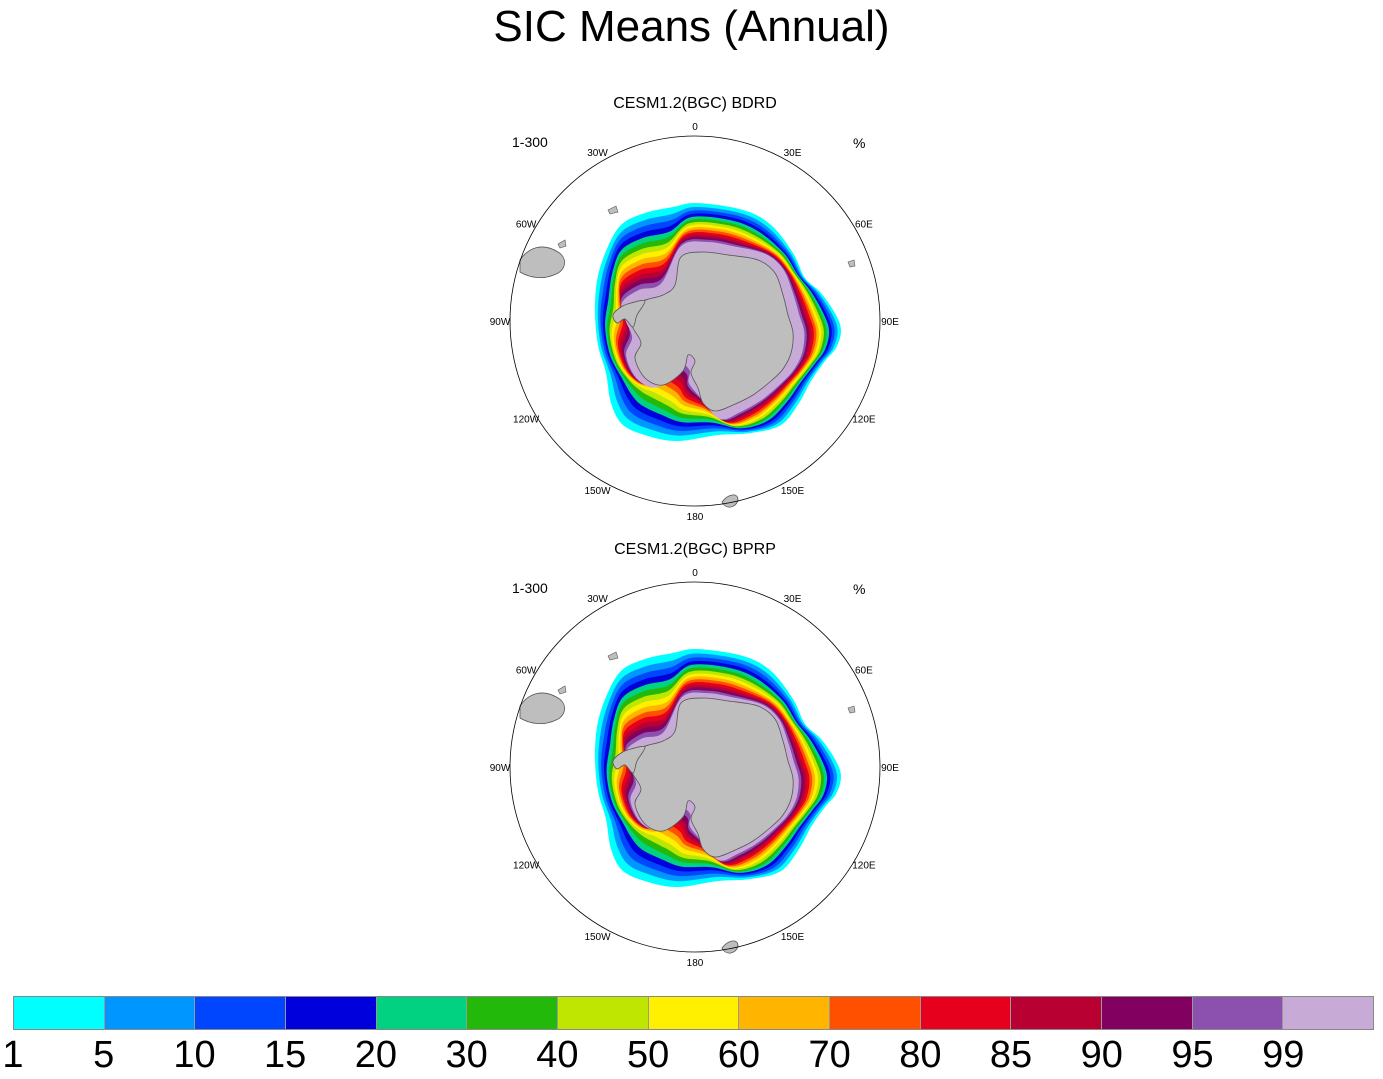 This screenshot has width=1383, height=1079. Describe the element at coordinates (1192, 1055) in the screenshot. I see `colorbar-label: 95` at that location.